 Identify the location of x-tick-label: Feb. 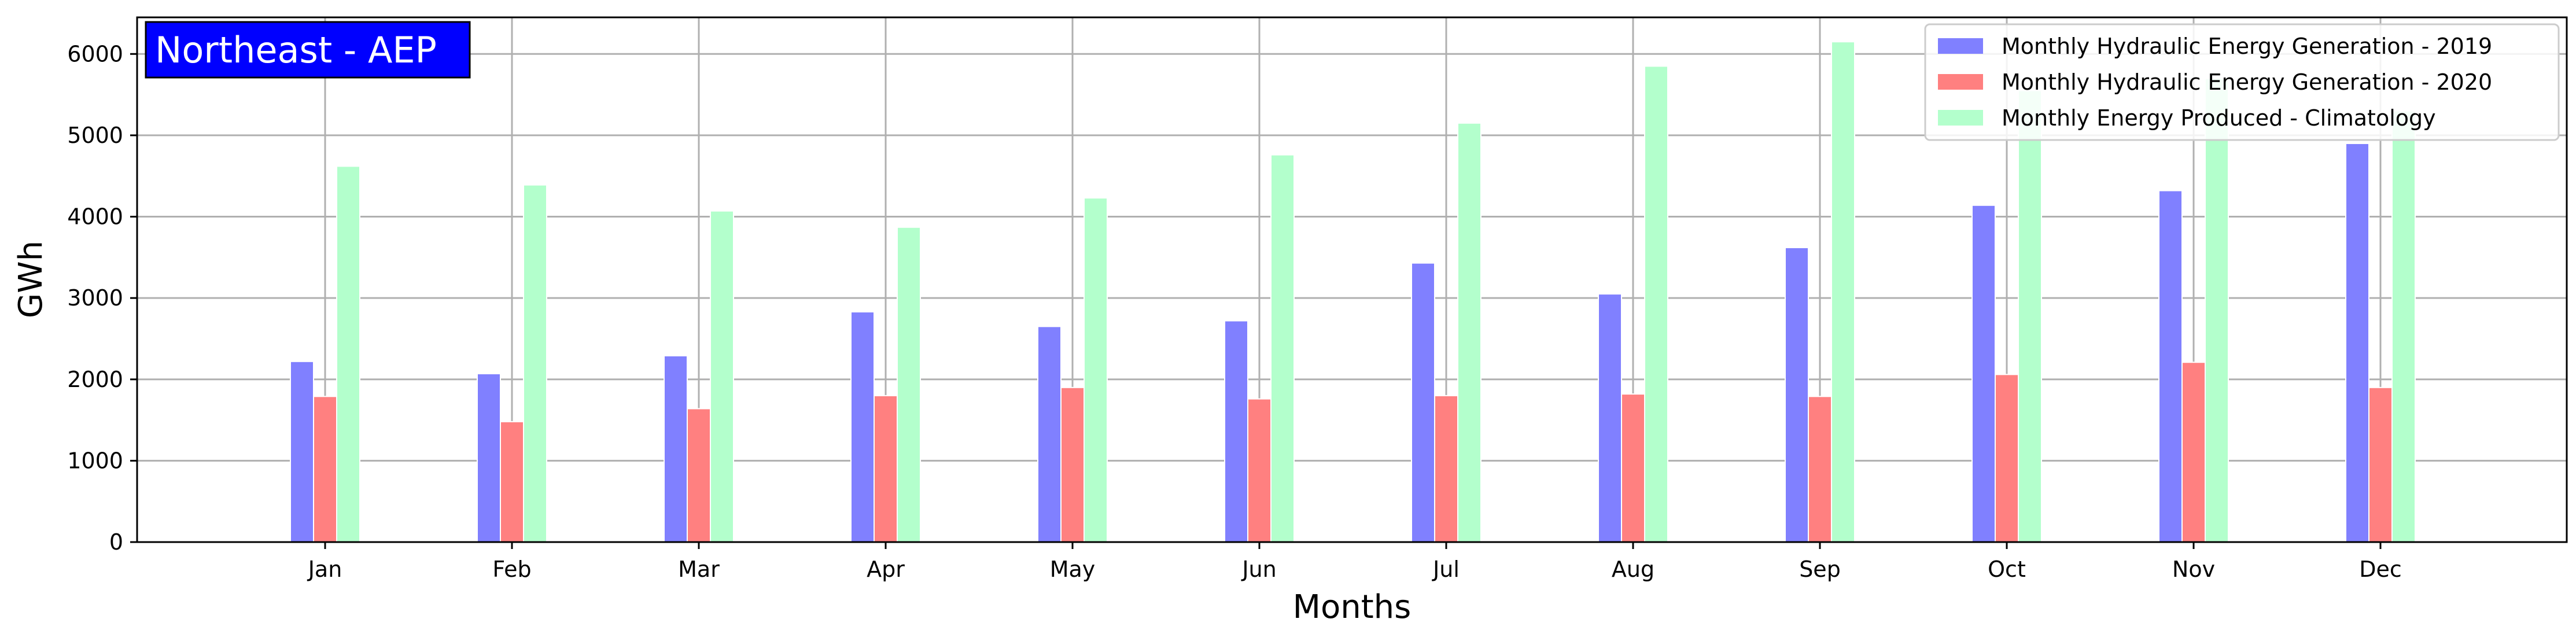
(511, 569).